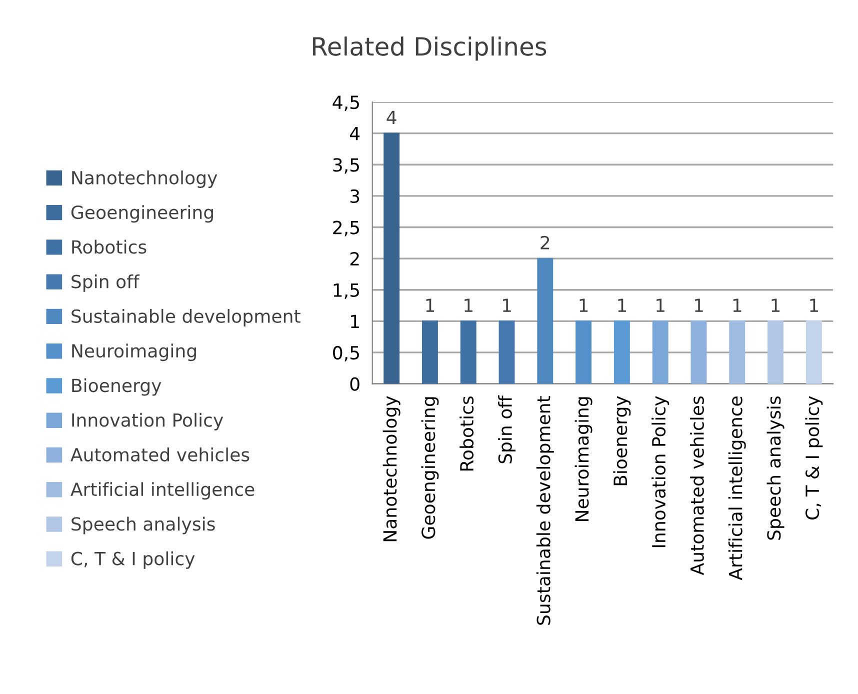 The height and width of the screenshot is (694, 858). Describe the element at coordinates (345, 103) in the screenshot. I see `y-tick-label: 4,5` at that location.